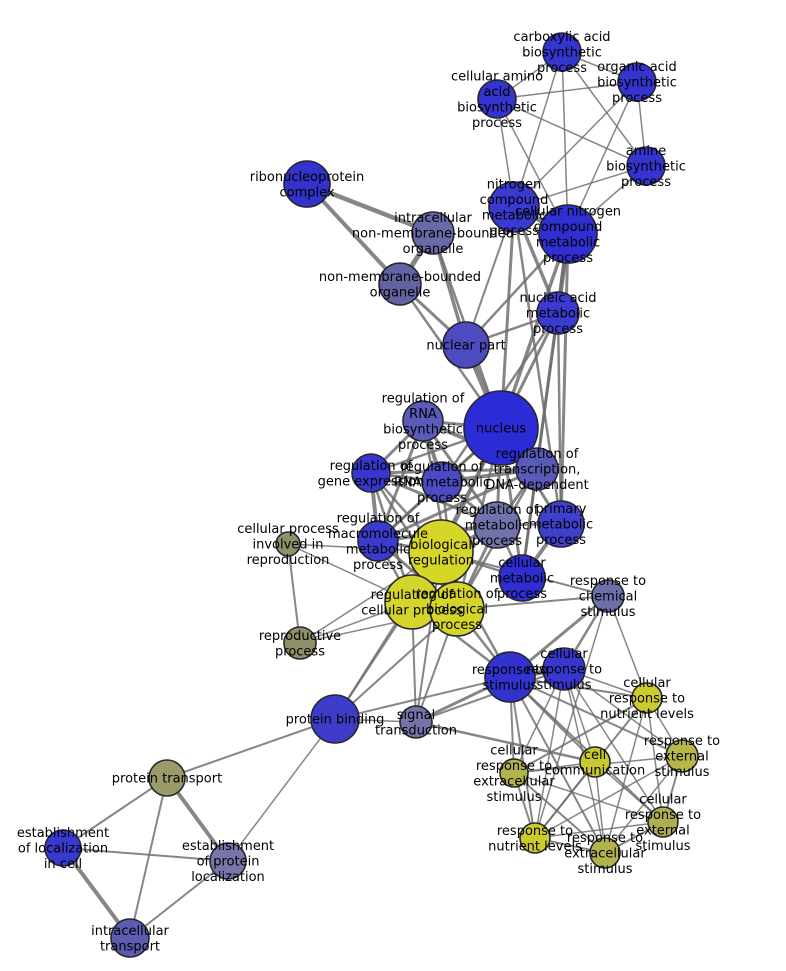 This screenshot has width=786, height=971. Describe the element at coordinates (400, 284) in the screenshot. I see `graph-node-nonmemorg: non-membrane-bounded organelle` at that location.